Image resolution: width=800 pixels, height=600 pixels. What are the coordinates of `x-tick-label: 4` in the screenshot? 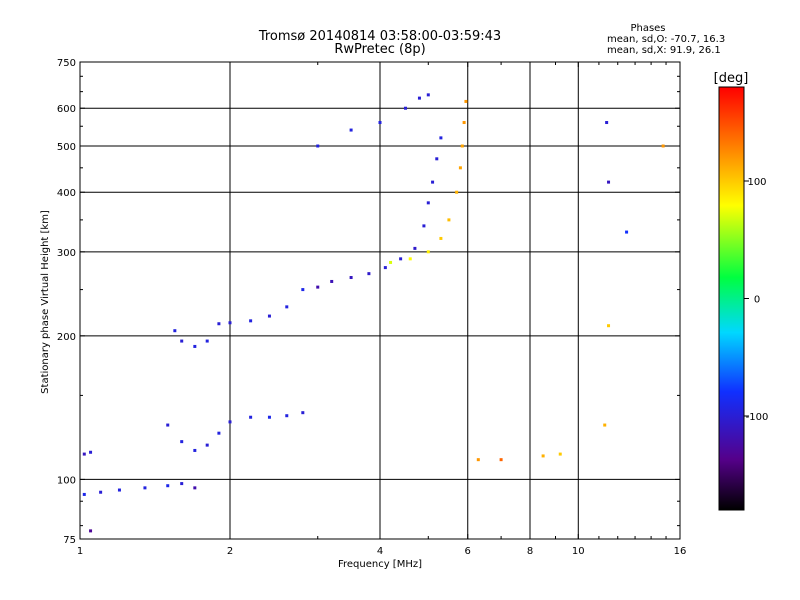 It's located at (380, 551).